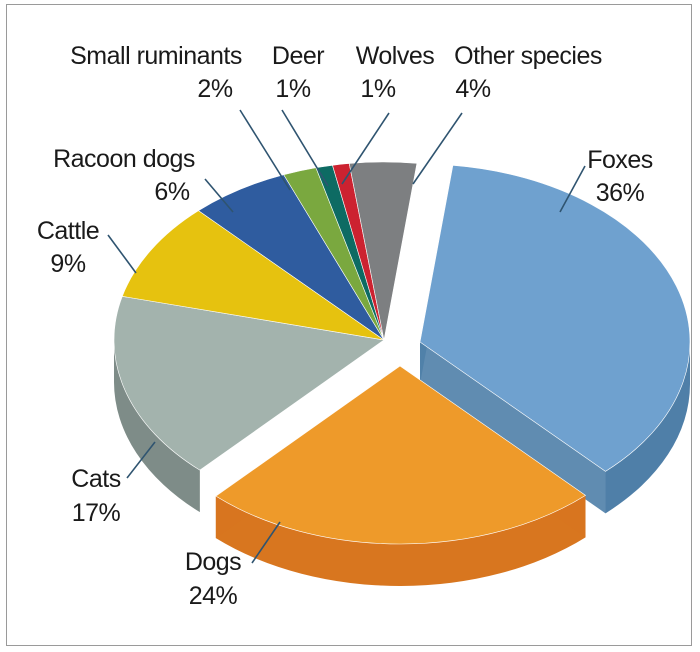 The height and width of the screenshot is (652, 700). Describe the element at coordinates (219, 195) in the screenshot. I see `leader-line-racoon-dogs` at that location.